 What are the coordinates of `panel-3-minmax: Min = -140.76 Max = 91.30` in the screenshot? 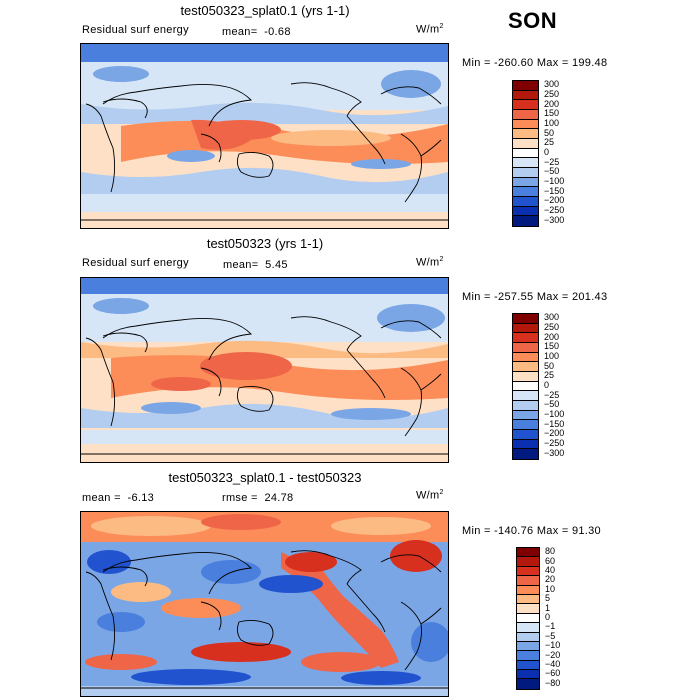 It's located at (531, 531).